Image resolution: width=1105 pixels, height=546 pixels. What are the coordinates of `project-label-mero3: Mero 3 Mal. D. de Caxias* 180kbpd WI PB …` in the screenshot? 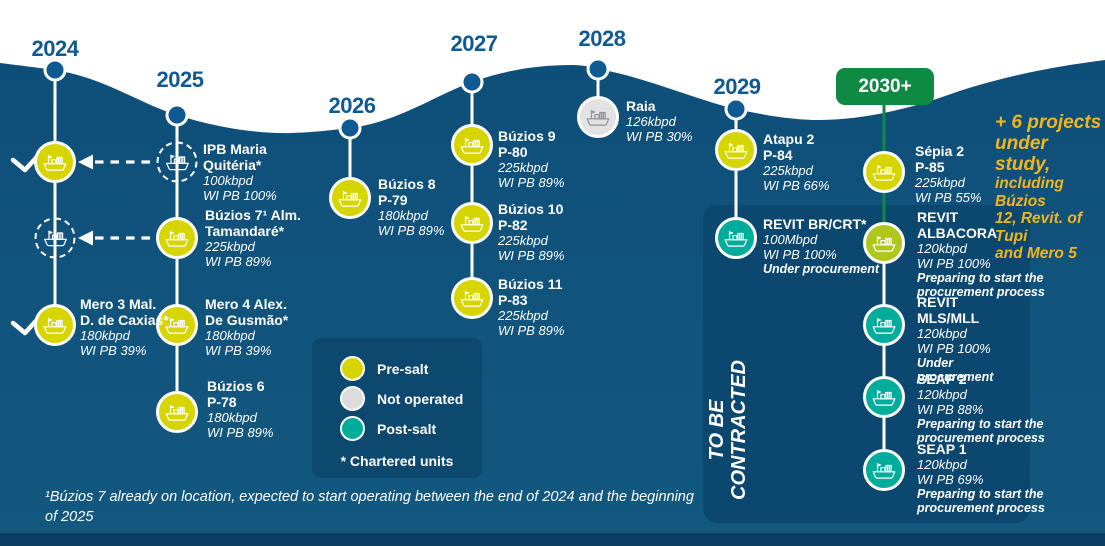 It's located at (124, 327).